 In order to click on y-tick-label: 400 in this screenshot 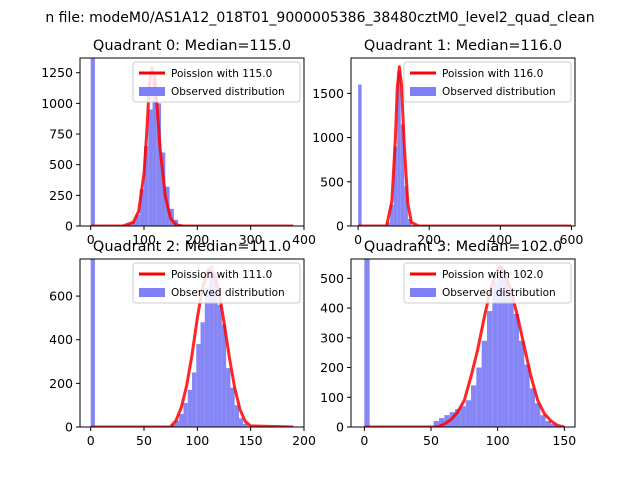, I will do `click(61, 339)`.